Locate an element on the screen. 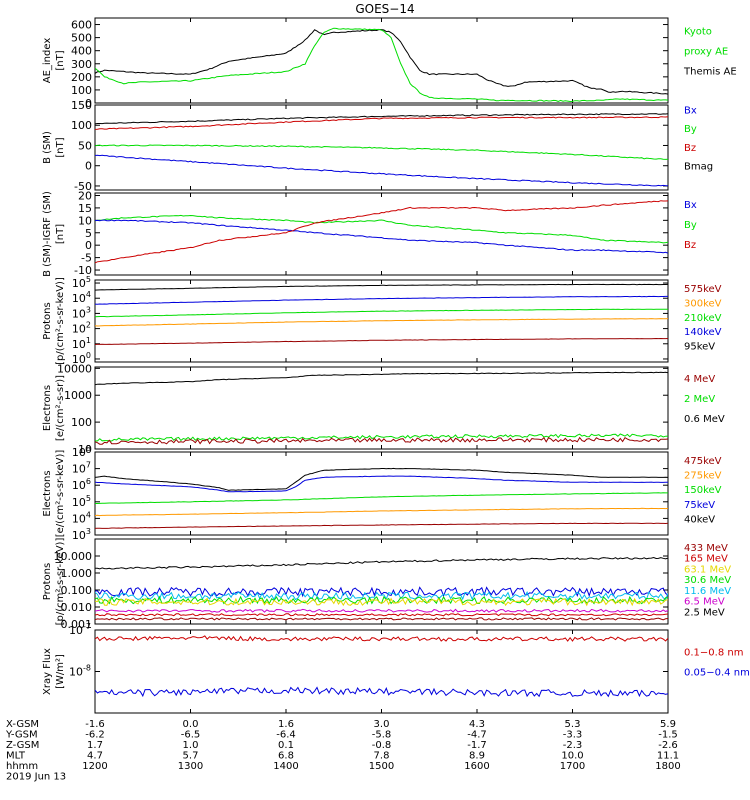 The width and height of the screenshot is (750, 800). x-row-value: 4.7 is located at coordinates (95, 756).